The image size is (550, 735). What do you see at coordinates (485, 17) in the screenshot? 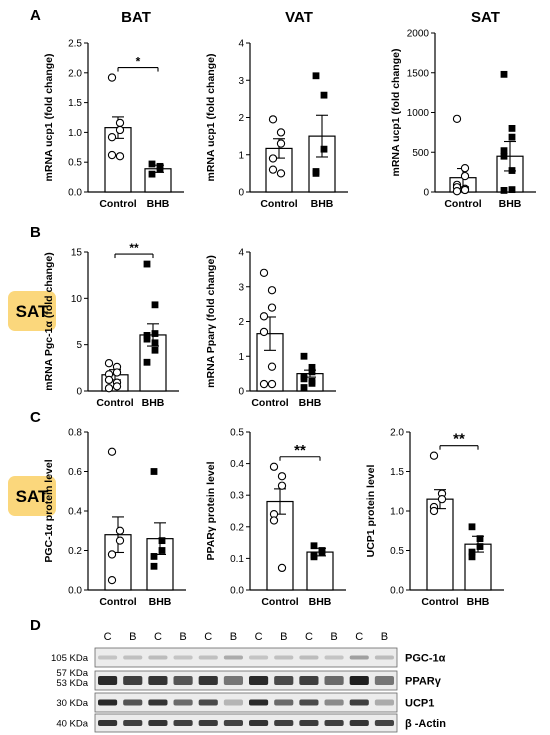
I see `chart-title: SAT` at bounding box center [485, 17].